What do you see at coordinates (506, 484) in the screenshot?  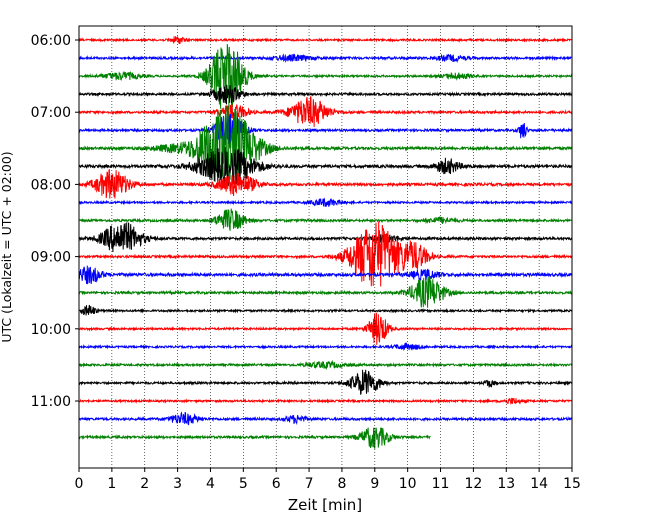 I see `x-tick-label-13: 13` at bounding box center [506, 484].